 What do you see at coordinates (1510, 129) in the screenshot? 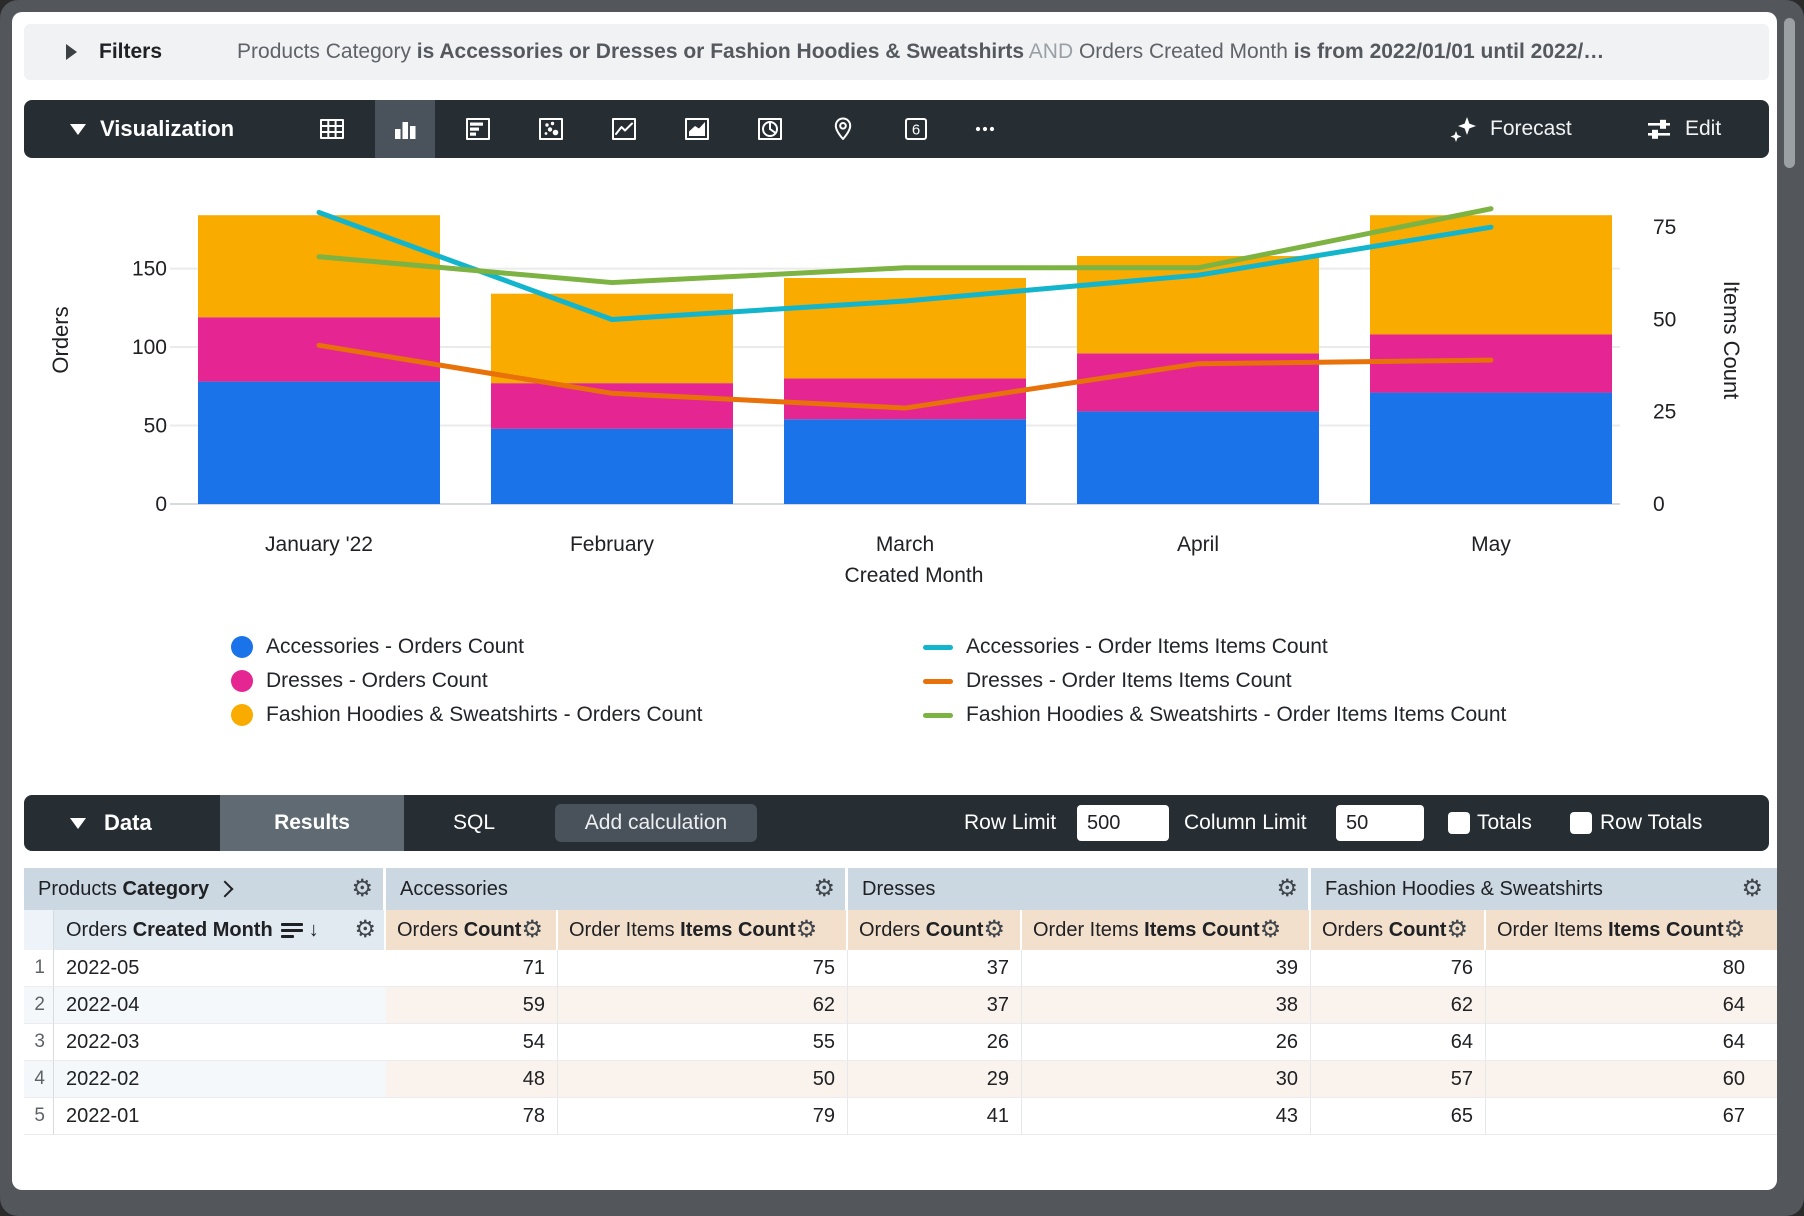
I see `forecast-button: Forecast` at bounding box center [1510, 129].